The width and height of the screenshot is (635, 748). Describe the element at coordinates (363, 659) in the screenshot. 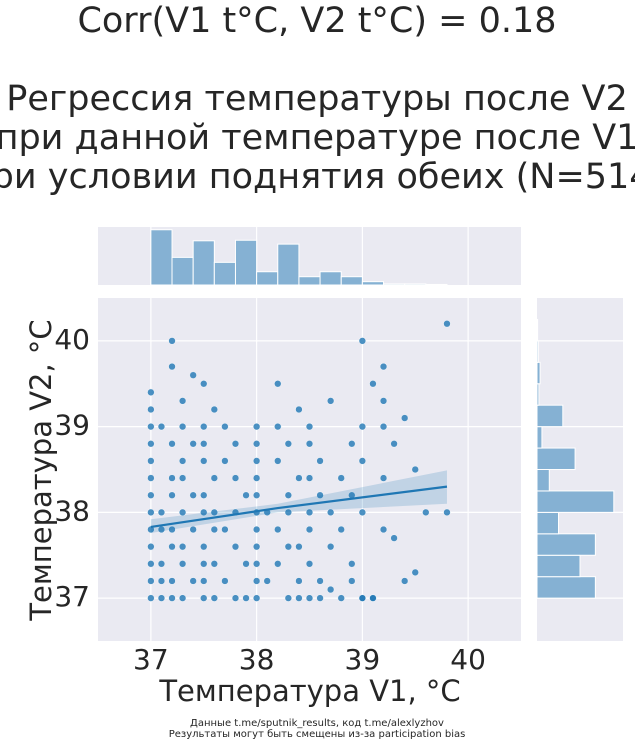

I see `x-tick-label: 39` at that location.